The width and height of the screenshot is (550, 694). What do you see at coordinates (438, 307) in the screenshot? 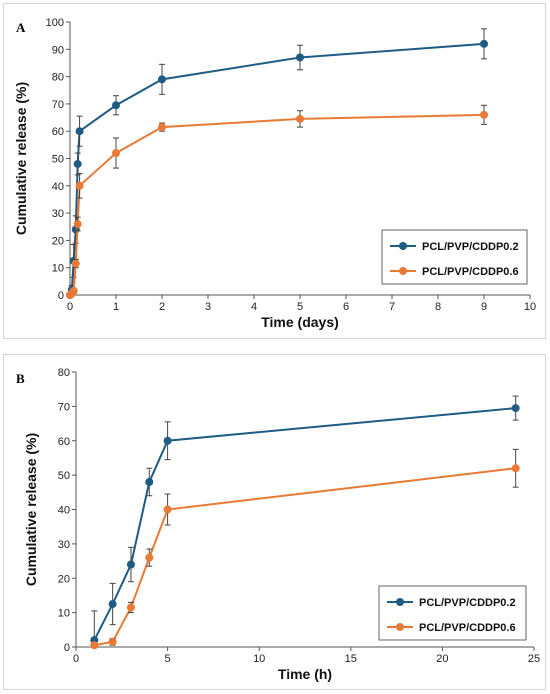
I see `x-tick-label: 8` at bounding box center [438, 307].